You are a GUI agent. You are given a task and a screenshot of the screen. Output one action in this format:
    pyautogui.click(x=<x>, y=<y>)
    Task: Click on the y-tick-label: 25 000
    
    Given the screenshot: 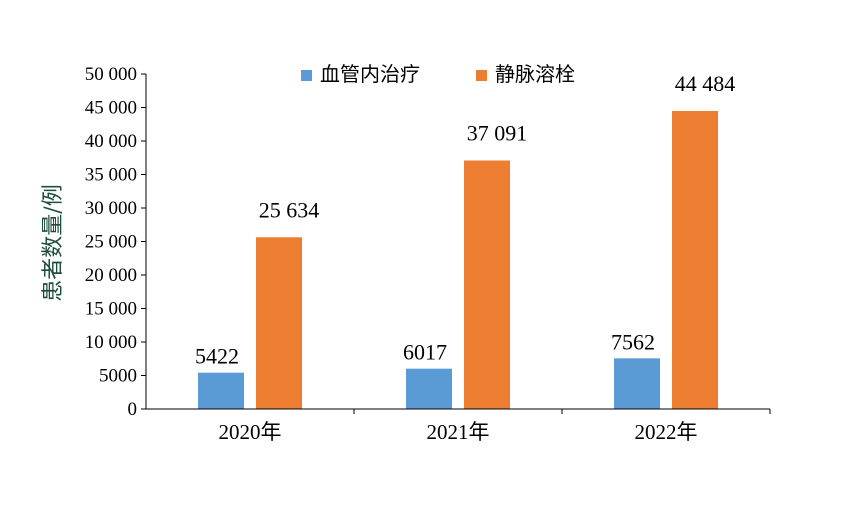 What is the action you would take?
    pyautogui.click(x=111, y=242)
    